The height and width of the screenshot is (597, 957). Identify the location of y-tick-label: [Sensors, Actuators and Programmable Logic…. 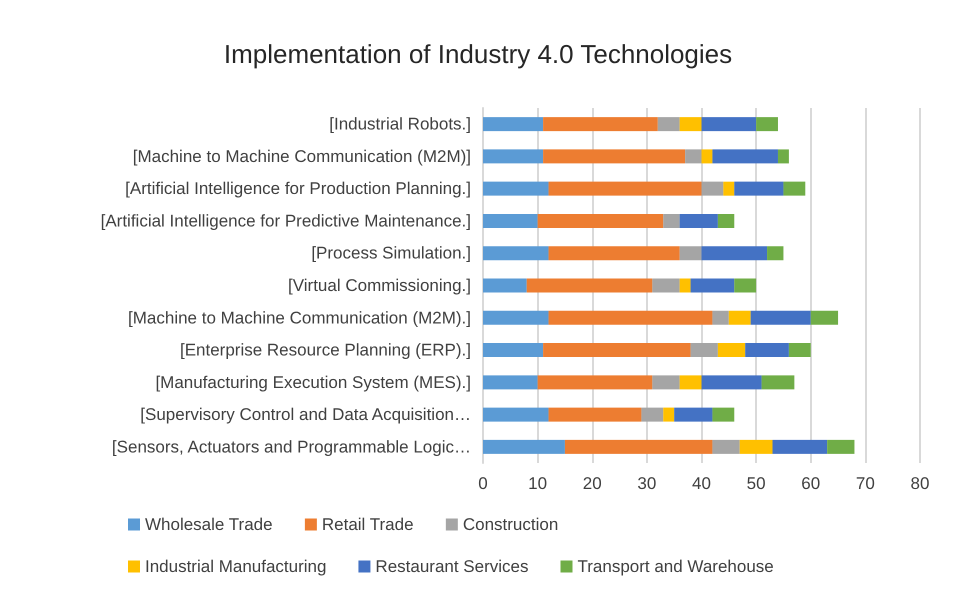
(291, 446).